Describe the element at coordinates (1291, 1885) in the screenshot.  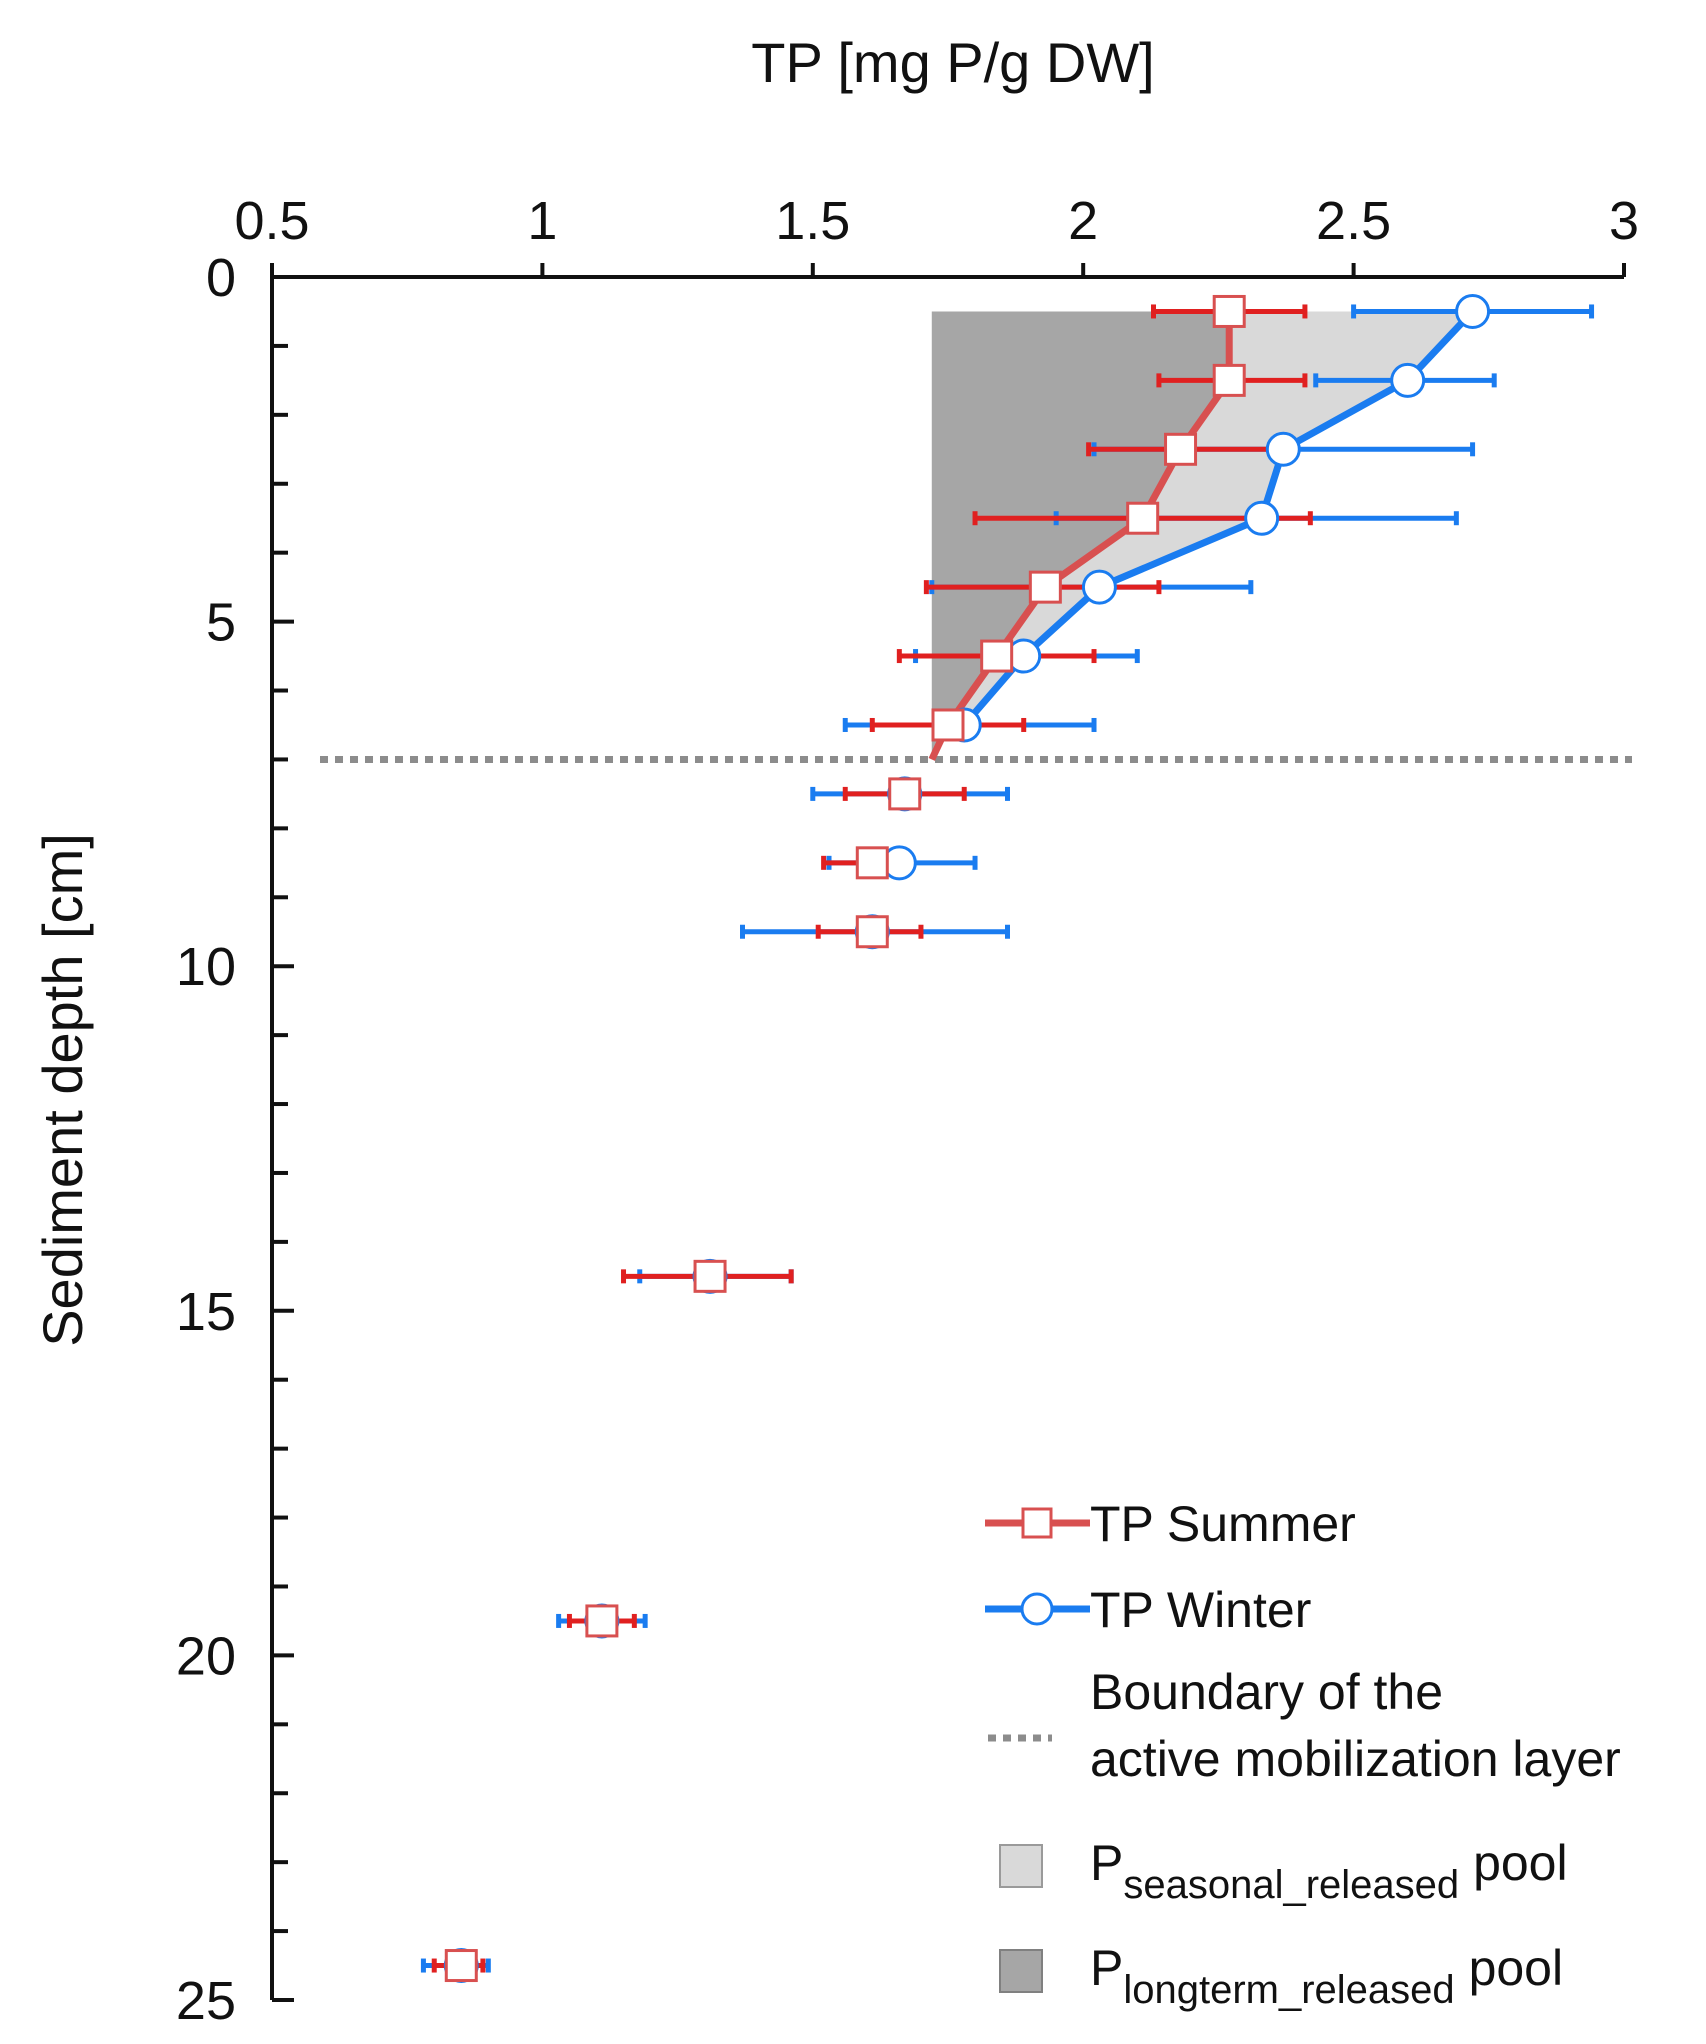
I see `legend-seasonal-sub: seasonal_released` at that location.